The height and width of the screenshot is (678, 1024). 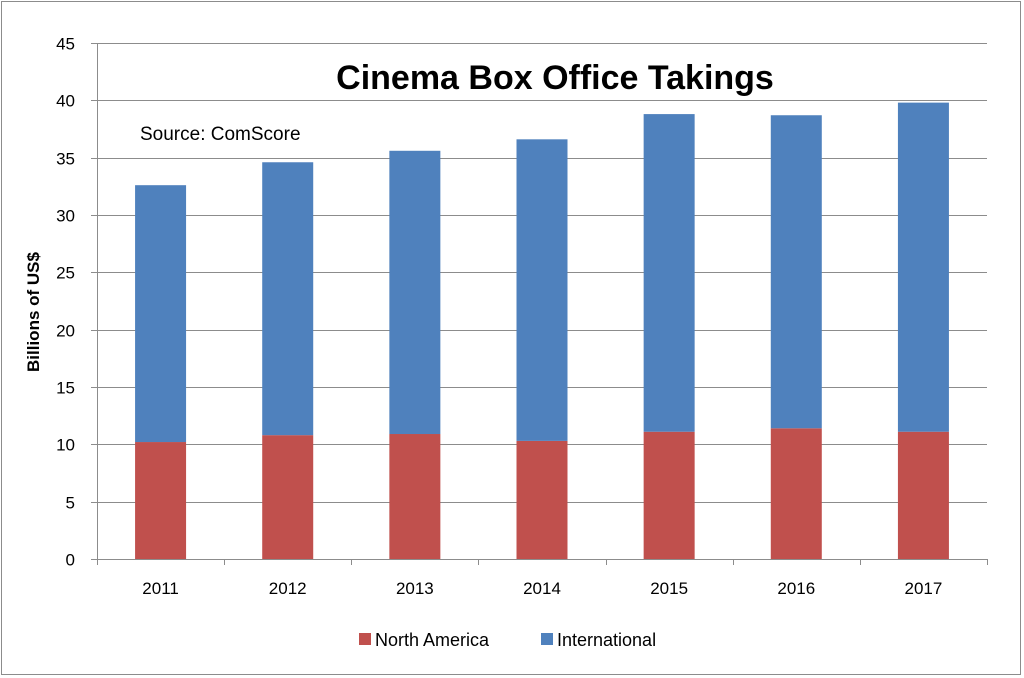 What do you see at coordinates (161, 500) in the screenshot?
I see `bar-north-america-2011` at bounding box center [161, 500].